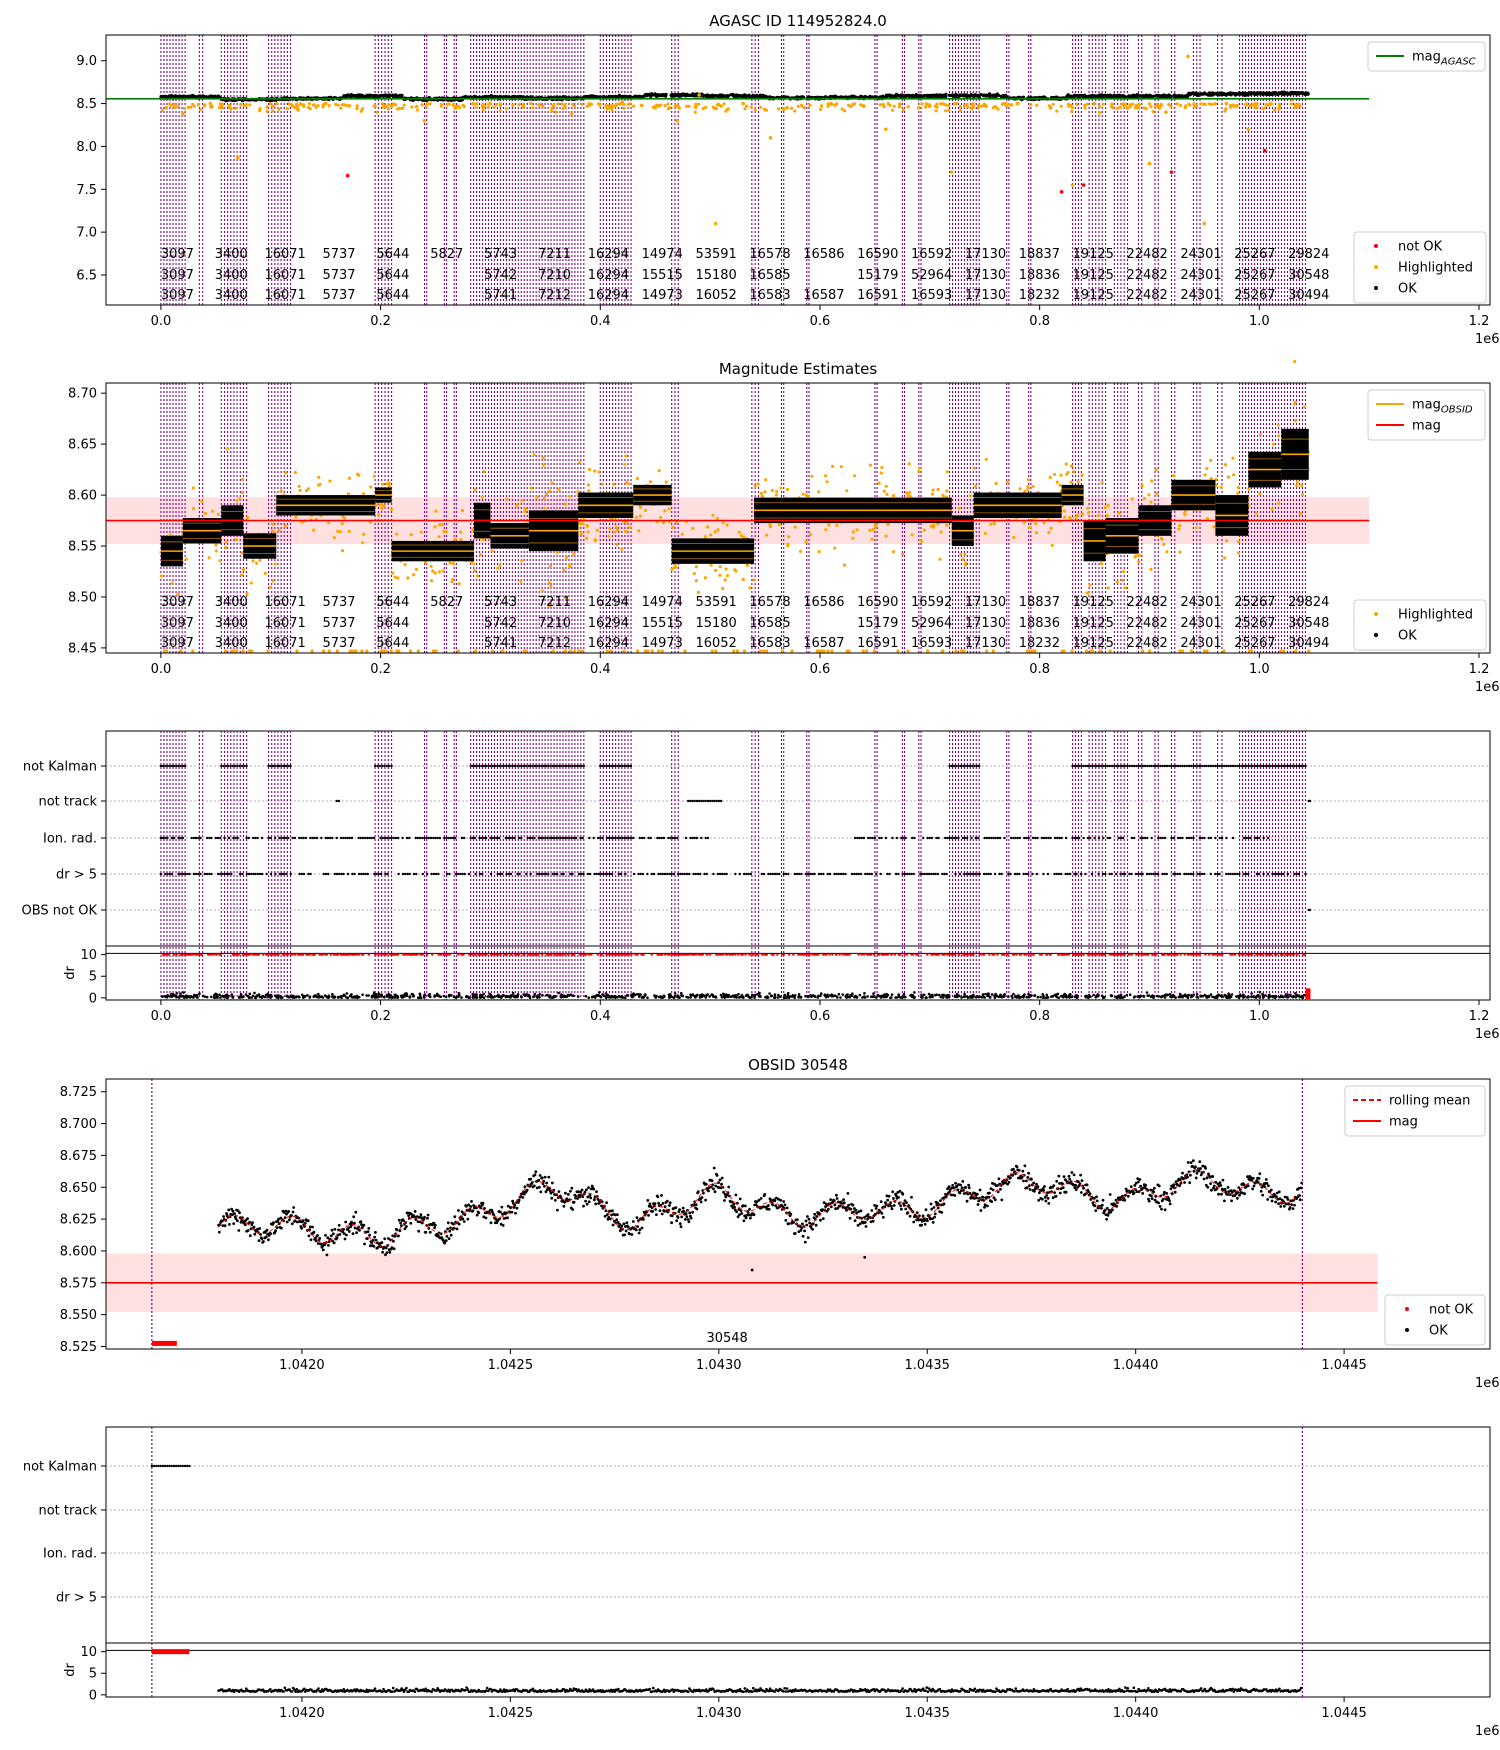 The image size is (1500, 1750). Describe the element at coordinates (985, 295) in the screenshot. I see `obsid-label: 17130` at that location.